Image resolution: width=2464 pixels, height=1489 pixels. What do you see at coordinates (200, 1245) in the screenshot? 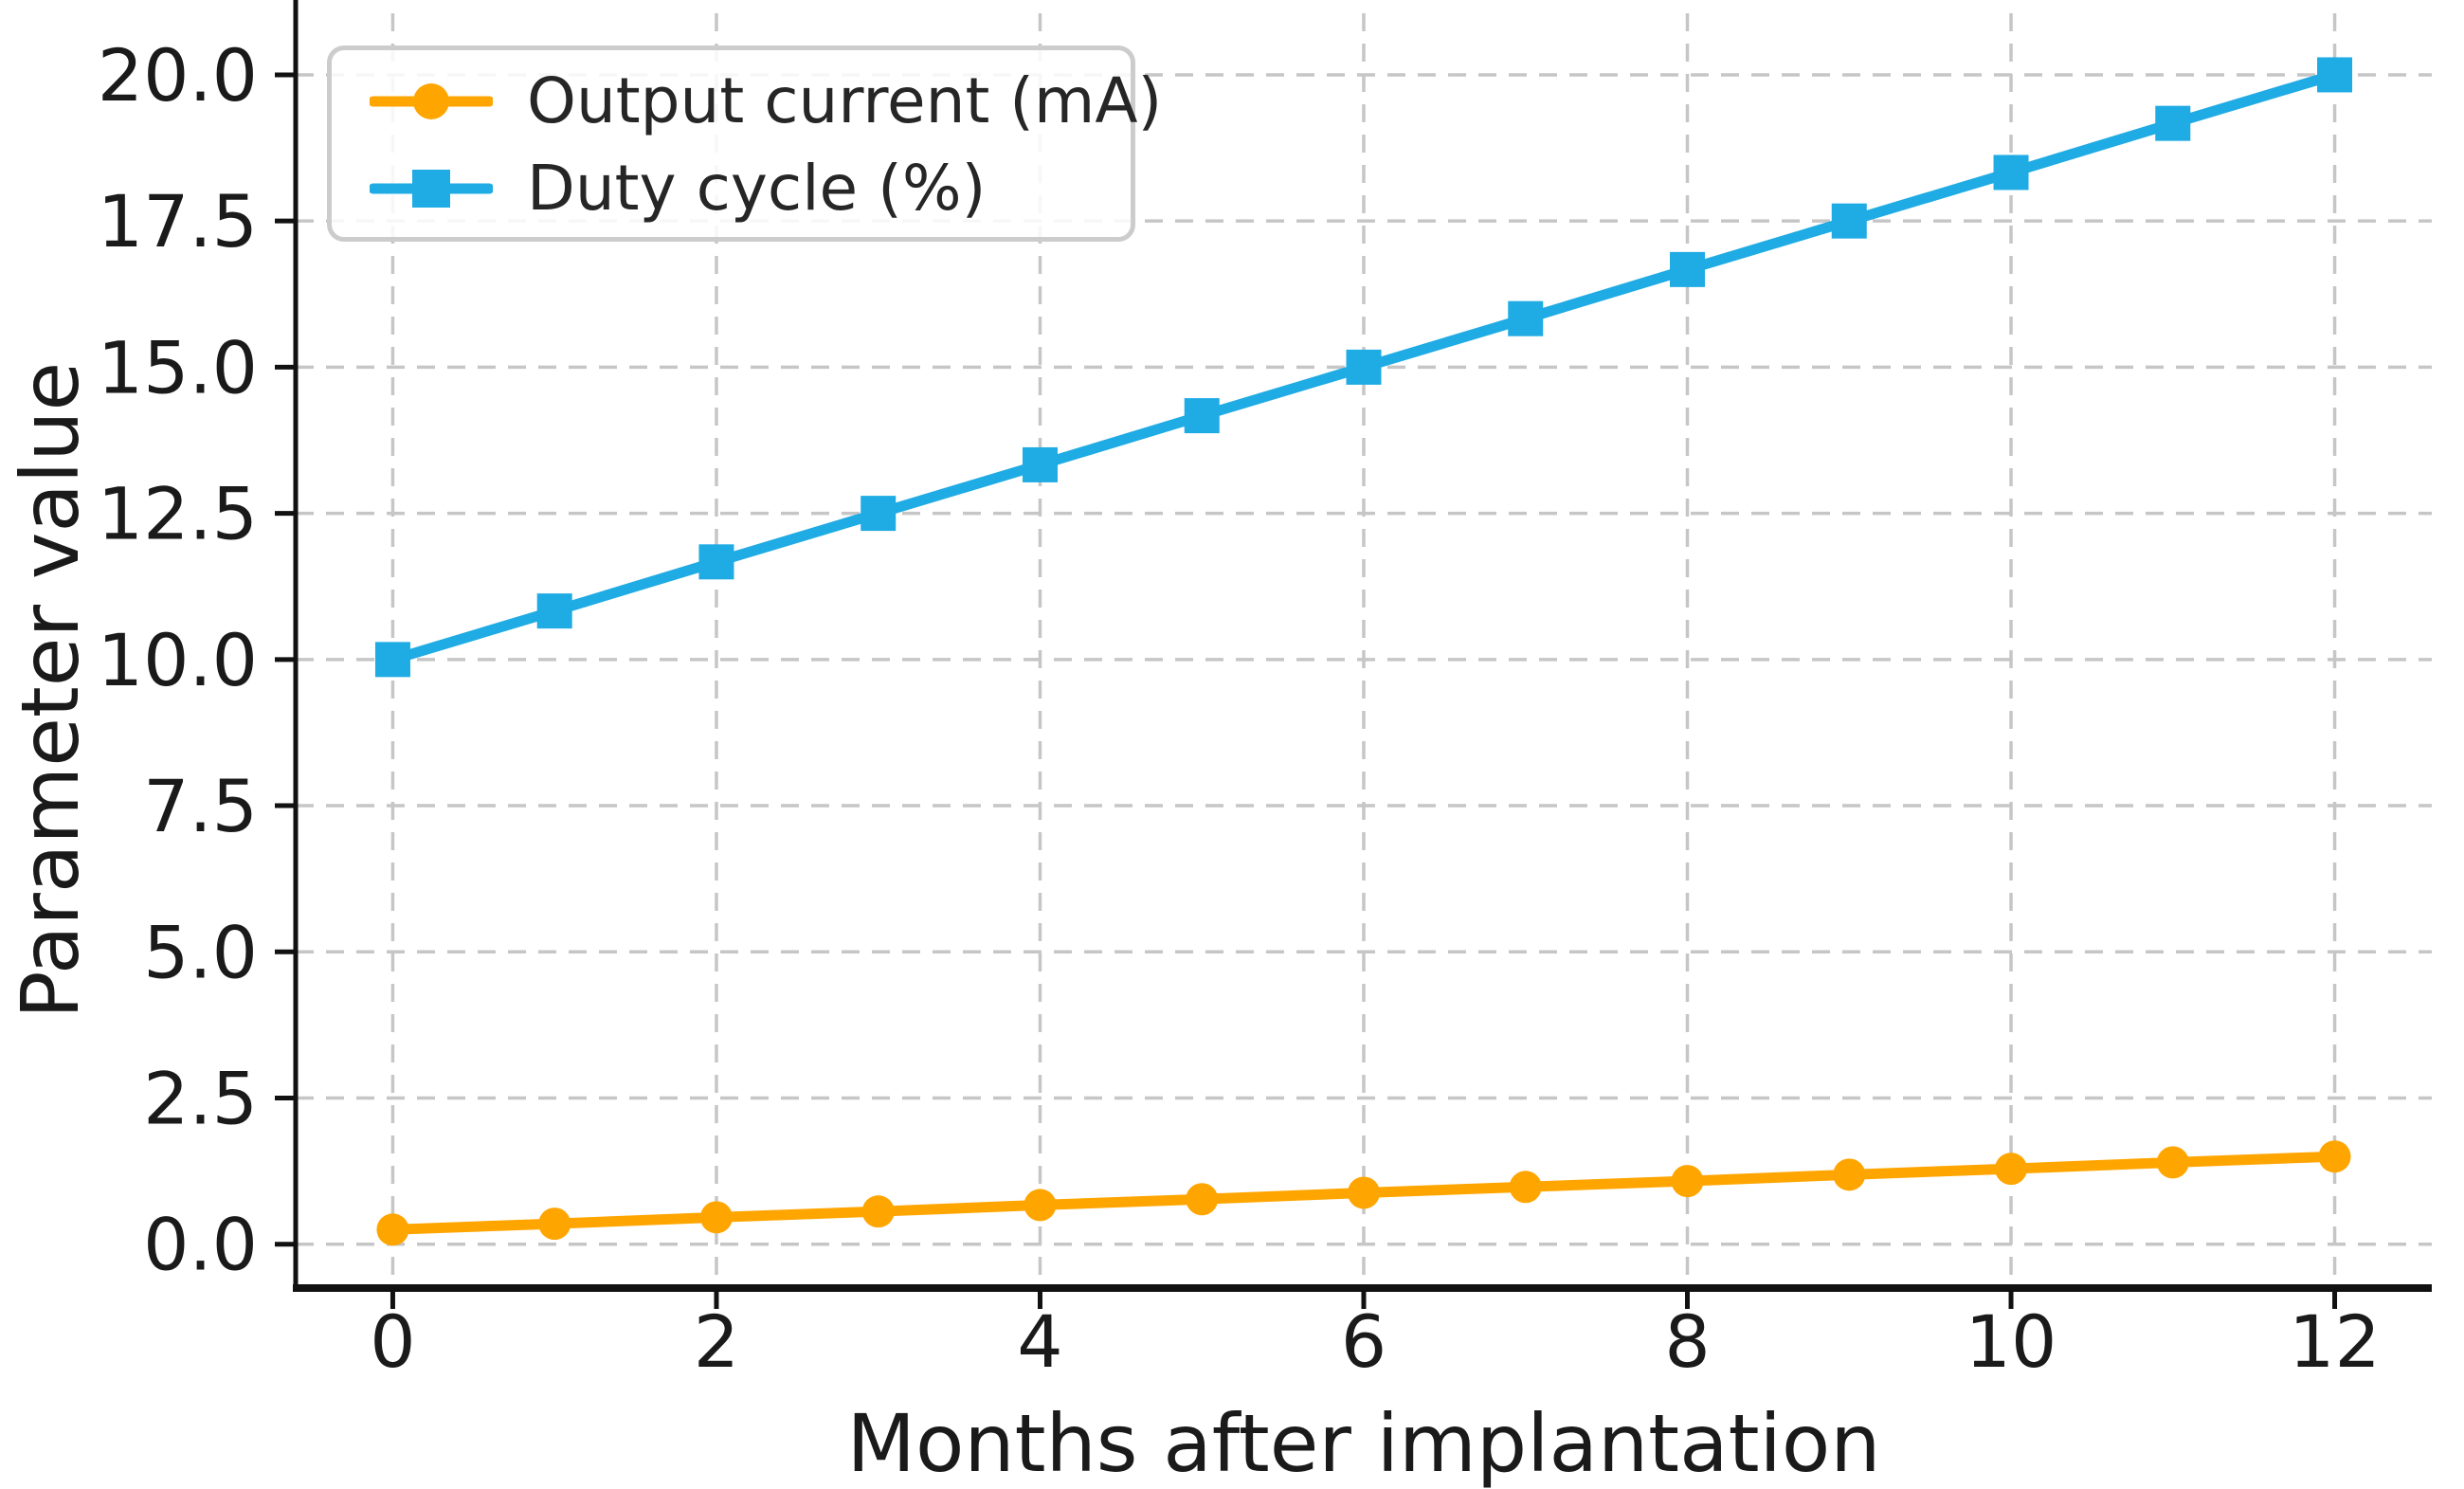
I see `y-tick-label: 0.0` at bounding box center [200, 1245].